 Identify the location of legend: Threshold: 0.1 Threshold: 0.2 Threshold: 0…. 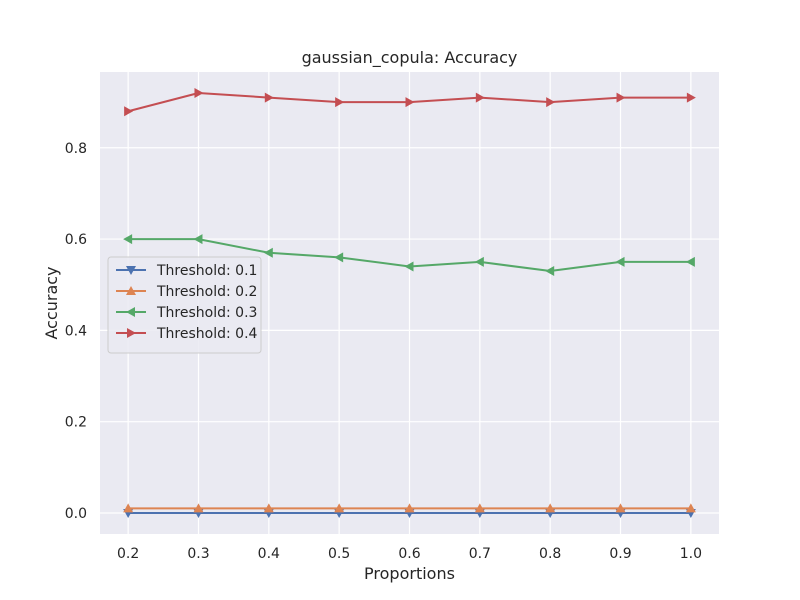
(184, 305).